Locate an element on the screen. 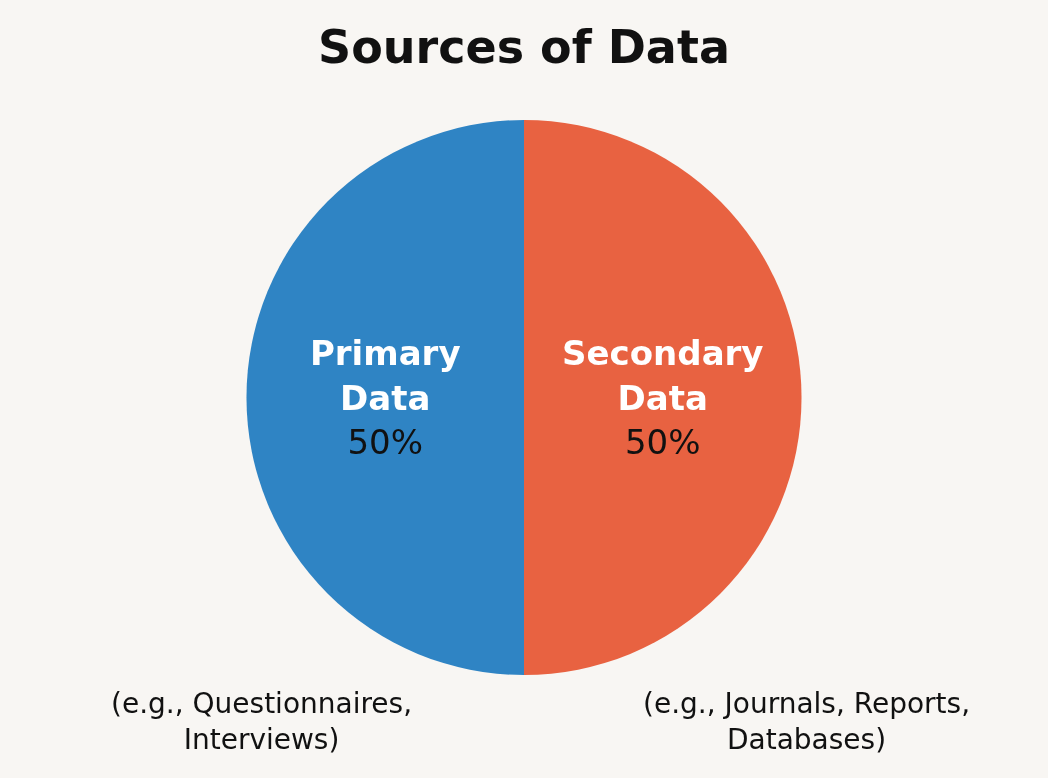 Image resolution: width=1048 pixels, height=778 pixels. slice-label: Secondary Data is located at coordinates (663, 375).